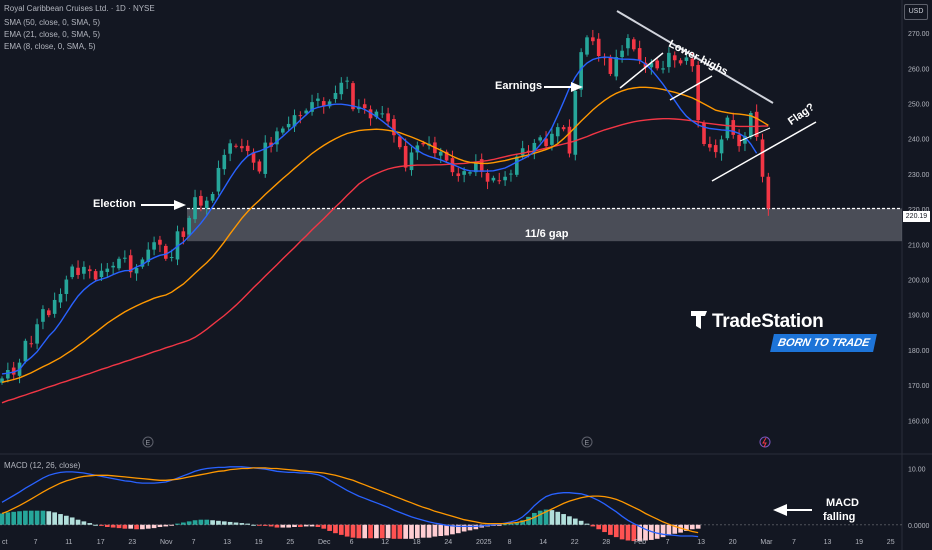 The height and width of the screenshot is (550, 932). What do you see at coordinates (575, 542) in the screenshot?
I see `x-tick-label: 22` at bounding box center [575, 542].